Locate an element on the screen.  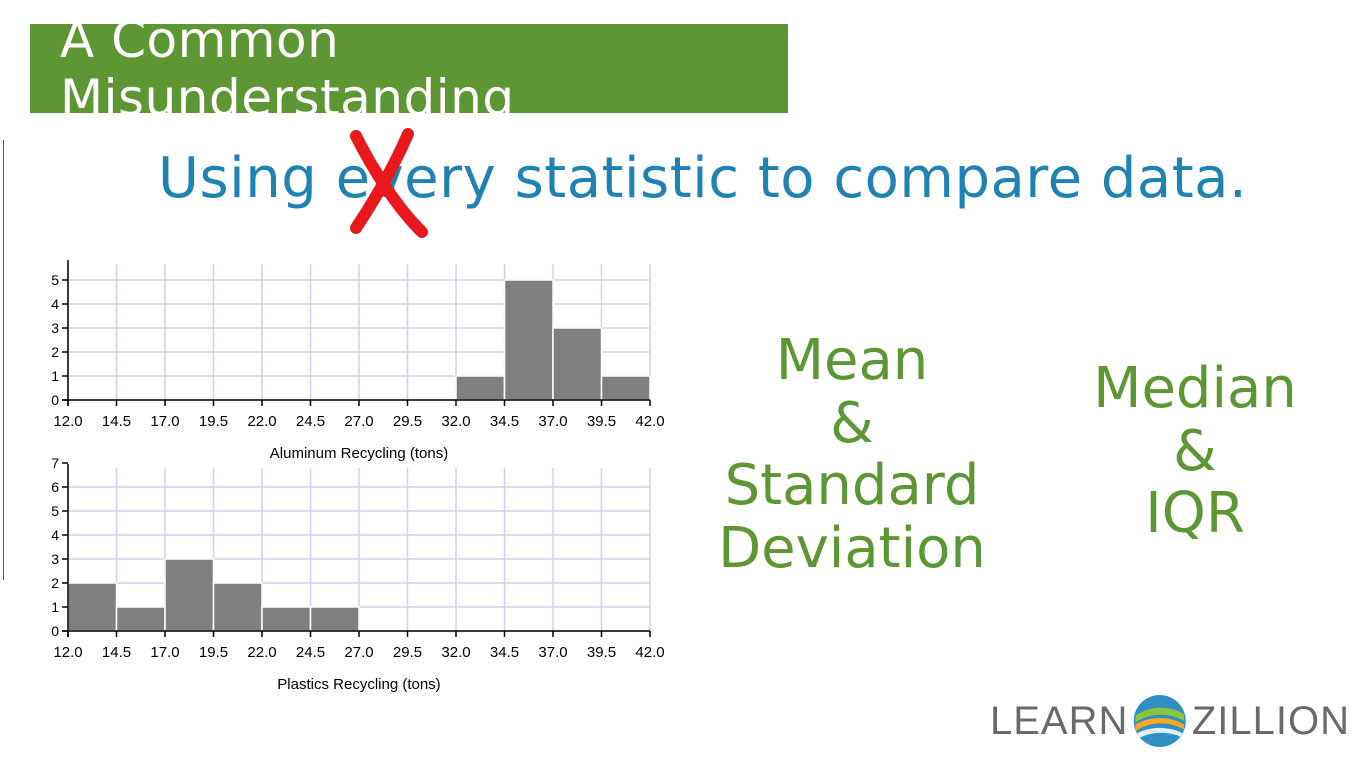
title-banner: A Common Misunderstanding is located at coordinates (409, 69).